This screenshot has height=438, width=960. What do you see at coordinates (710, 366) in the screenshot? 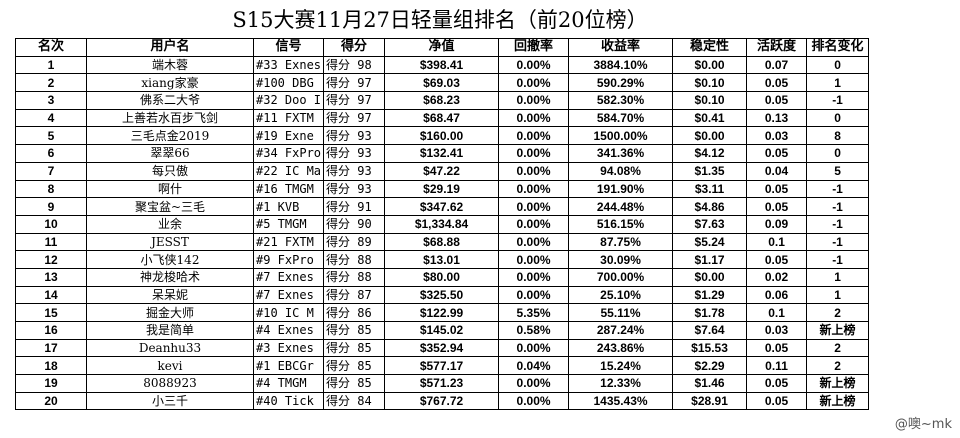
I see `stability-cell: $2.29` at bounding box center [710, 366].